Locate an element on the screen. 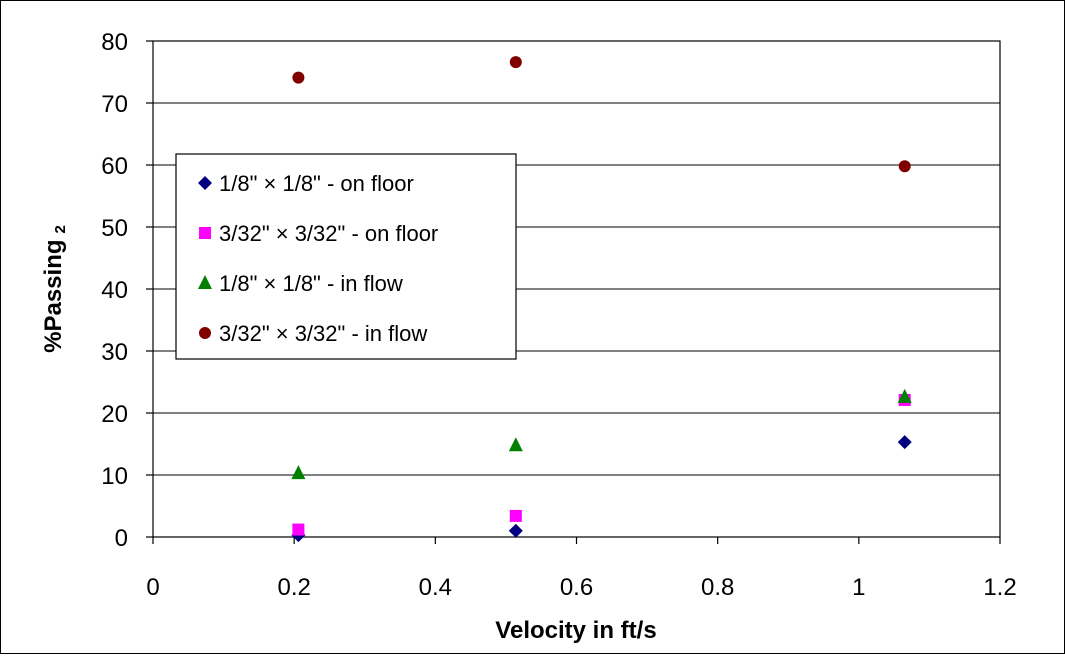 The height and width of the screenshot is (658, 1065). y-tick-label: 70 is located at coordinates (114, 104).